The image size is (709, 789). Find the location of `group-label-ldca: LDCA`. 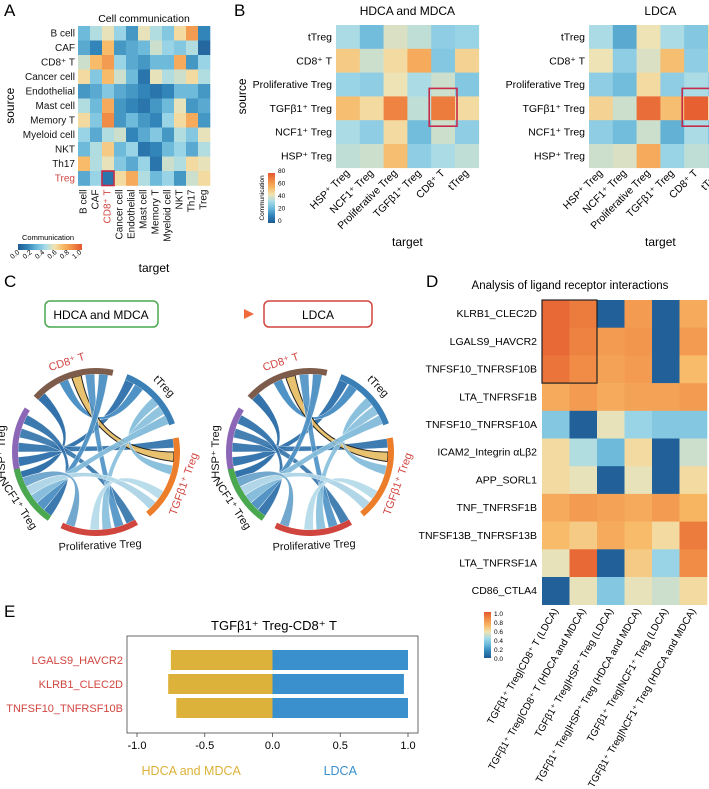

group-label-ldca: LDCA is located at coordinates (318, 315).